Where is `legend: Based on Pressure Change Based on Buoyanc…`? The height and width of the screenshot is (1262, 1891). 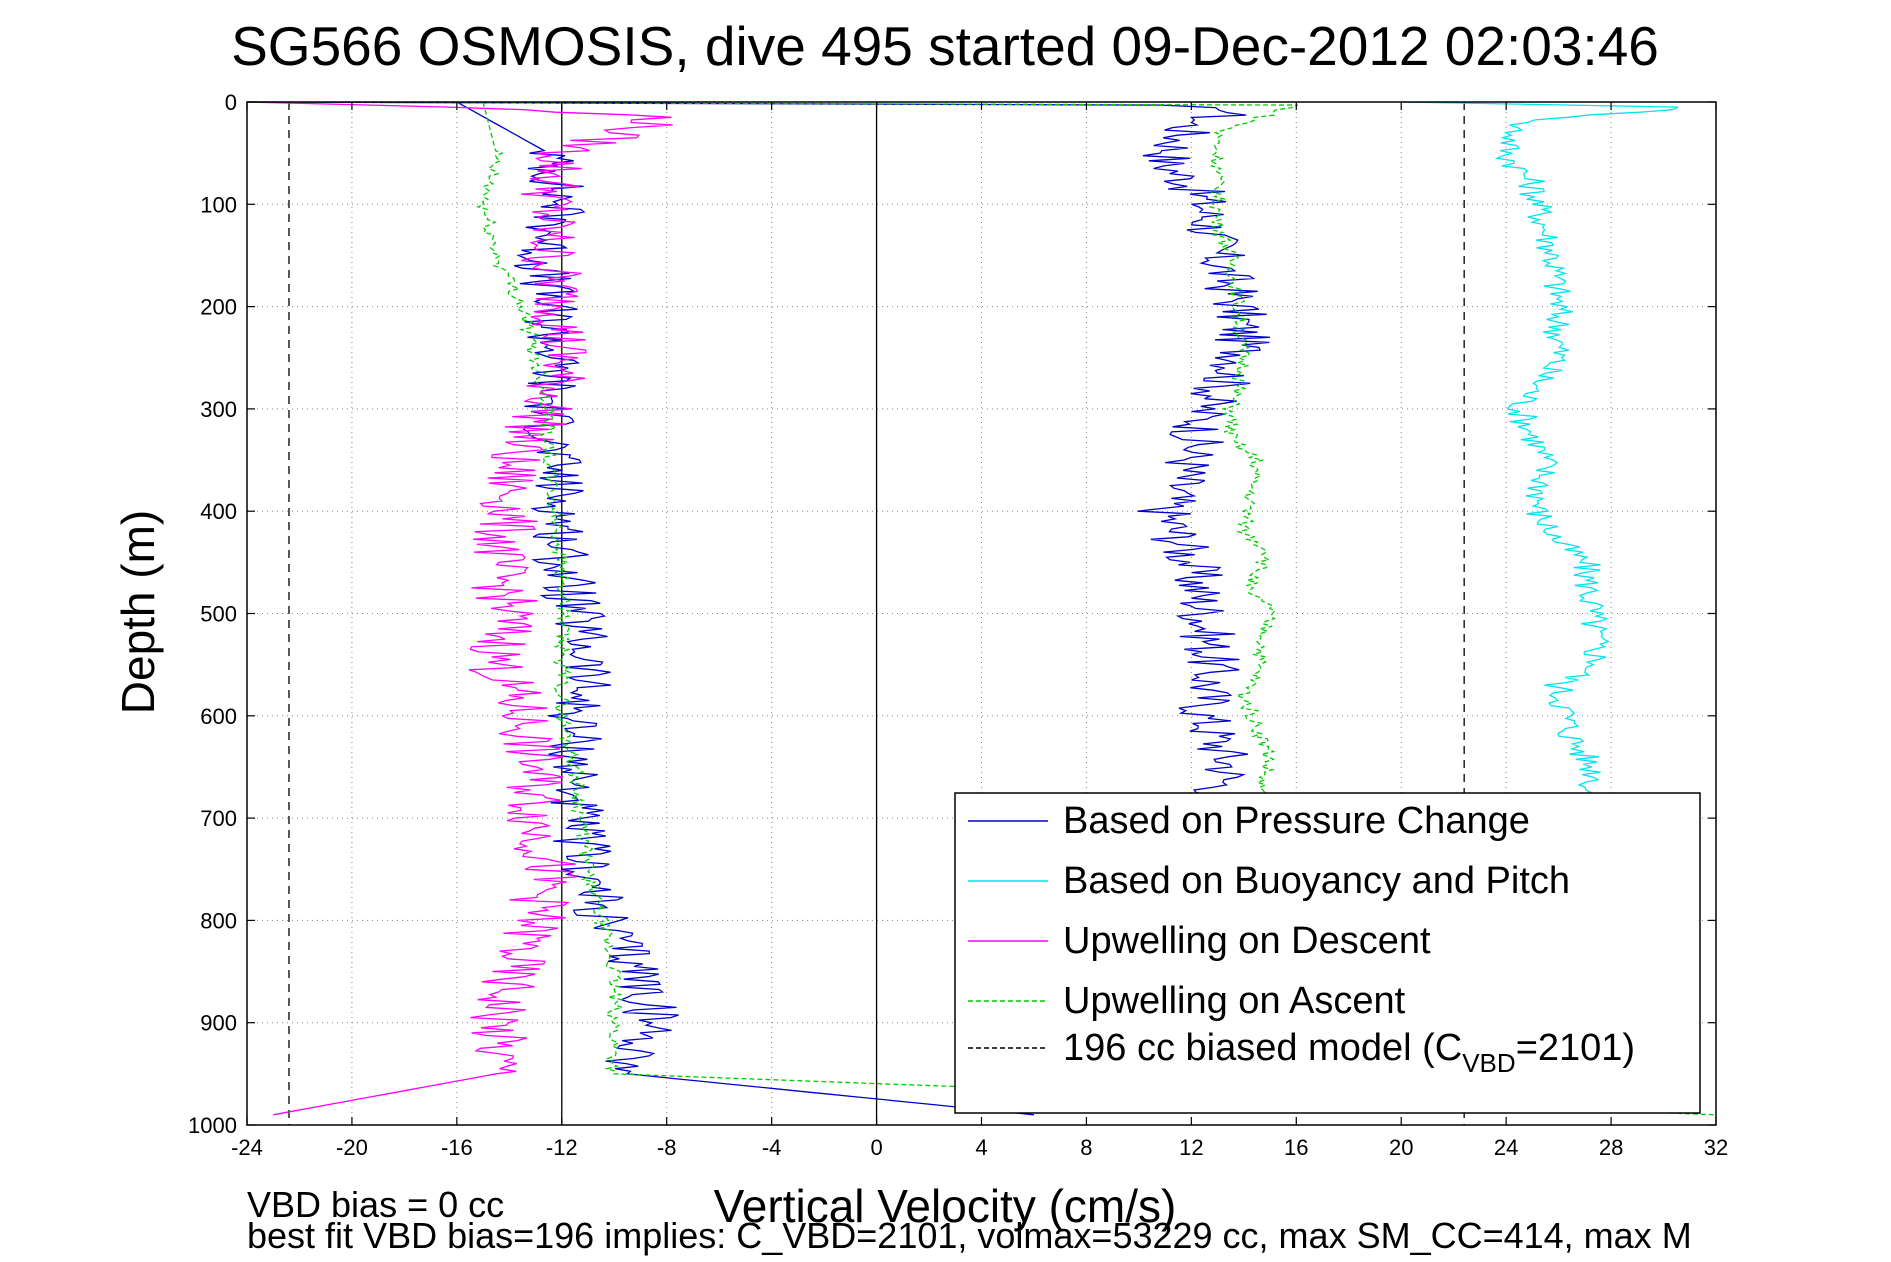
legend: Based on Pressure Change Based on Buoyanc… is located at coordinates (1327, 953).